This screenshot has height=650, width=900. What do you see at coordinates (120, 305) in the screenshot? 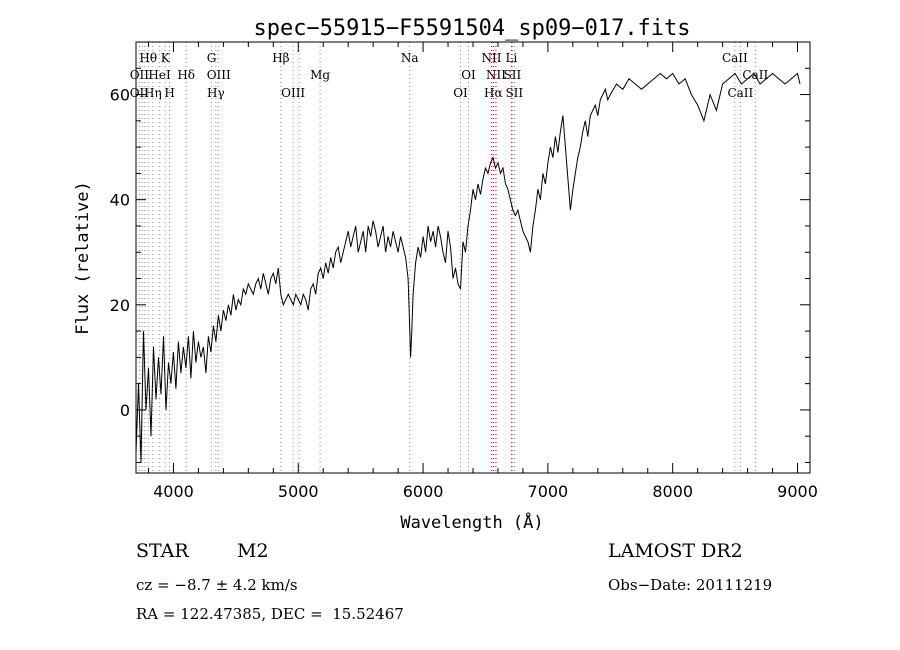
I see `y-tick-label: 20` at bounding box center [120, 305].